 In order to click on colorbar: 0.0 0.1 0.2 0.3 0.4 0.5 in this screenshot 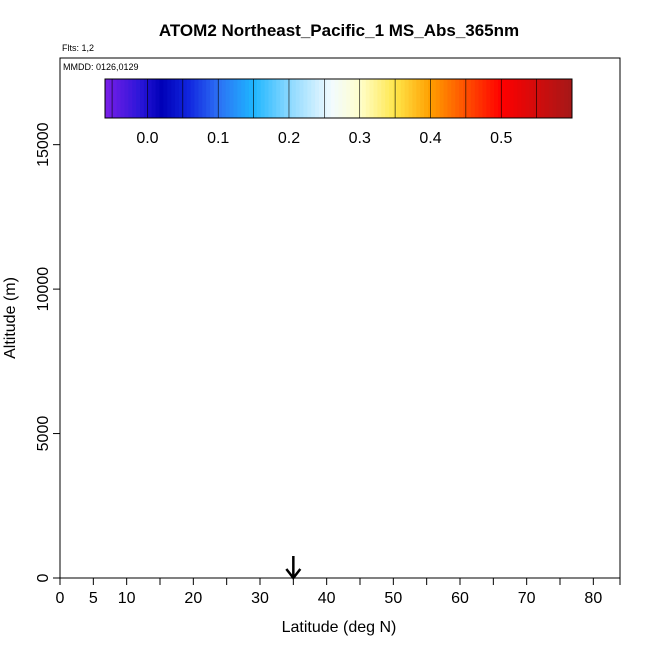, I will do `click(338, 112)`.